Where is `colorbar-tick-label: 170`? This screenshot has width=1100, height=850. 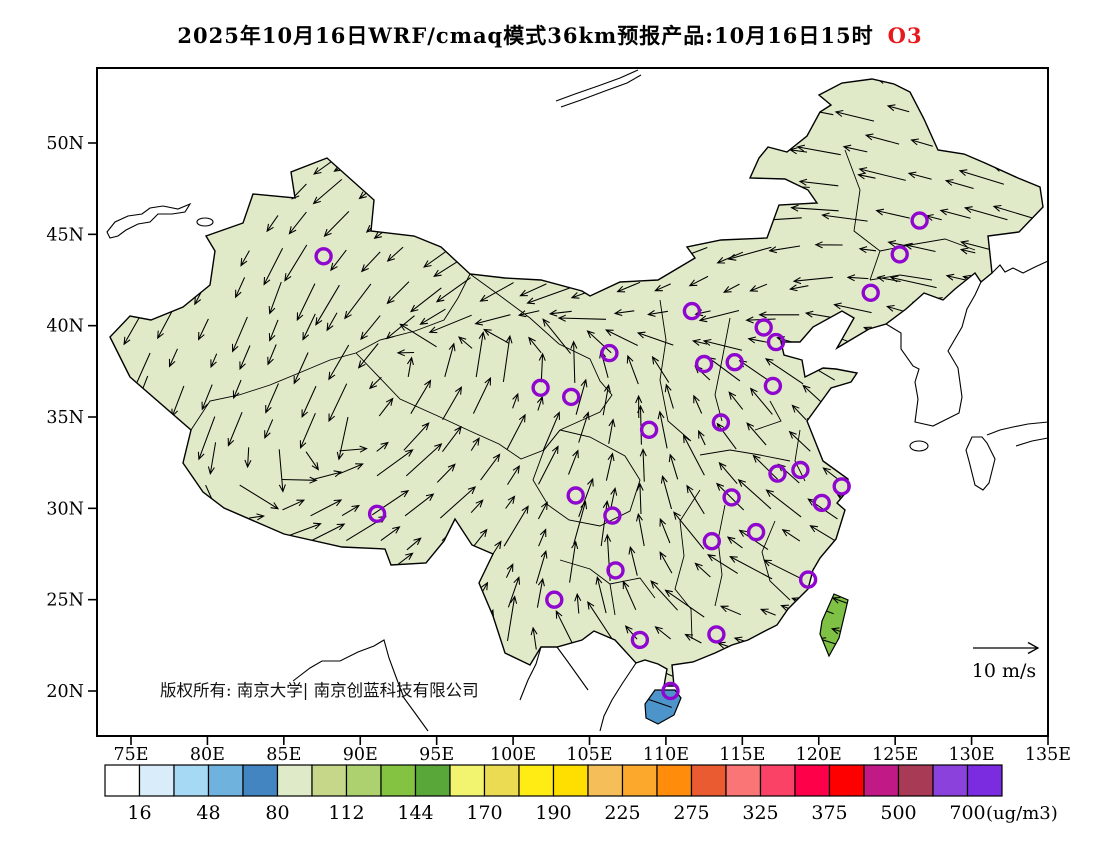
colorbar-tick-label: 170 is located at coordinates (484, 813).